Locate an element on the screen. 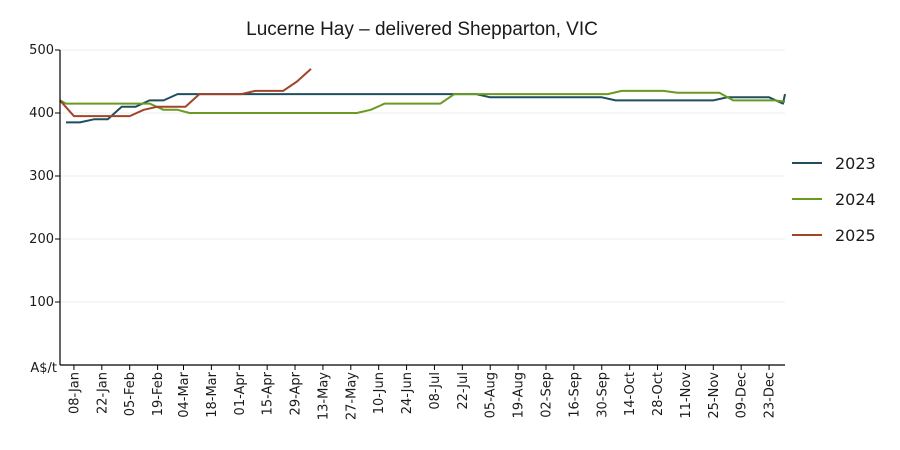  x-tick-label: 19-Aug is located at coordinates (519, 395).